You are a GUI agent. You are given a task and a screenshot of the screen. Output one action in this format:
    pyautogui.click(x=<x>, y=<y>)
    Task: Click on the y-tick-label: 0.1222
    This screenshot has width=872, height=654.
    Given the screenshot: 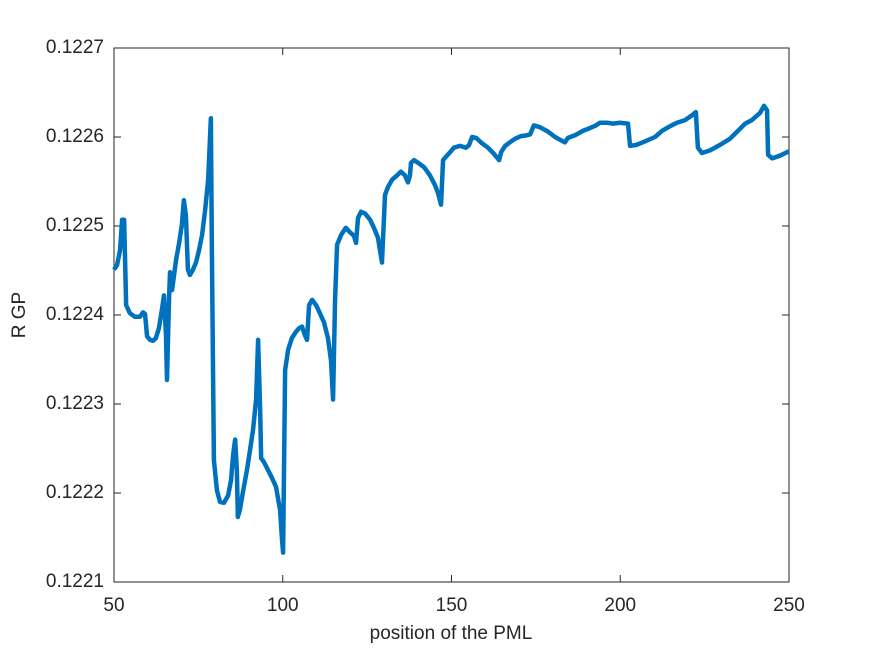 What is the action you would take?
    pyautogui.click(x=75, y=492)
    